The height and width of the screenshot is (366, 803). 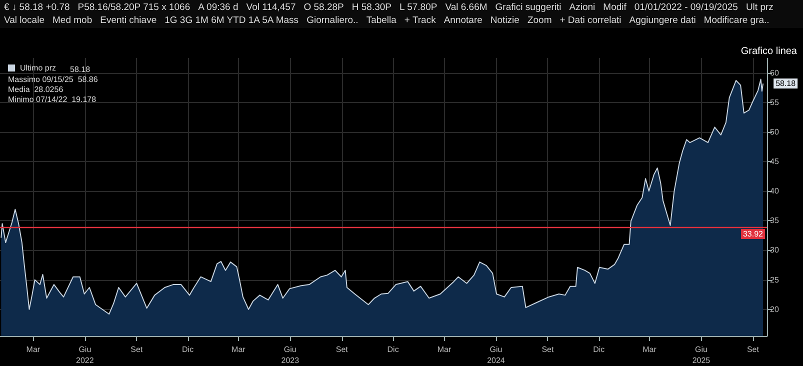 What do you see at coordinates (753, 234) in the screenshot?
I see `ref-line-label: 33.92` at bounding box center [753, 234].